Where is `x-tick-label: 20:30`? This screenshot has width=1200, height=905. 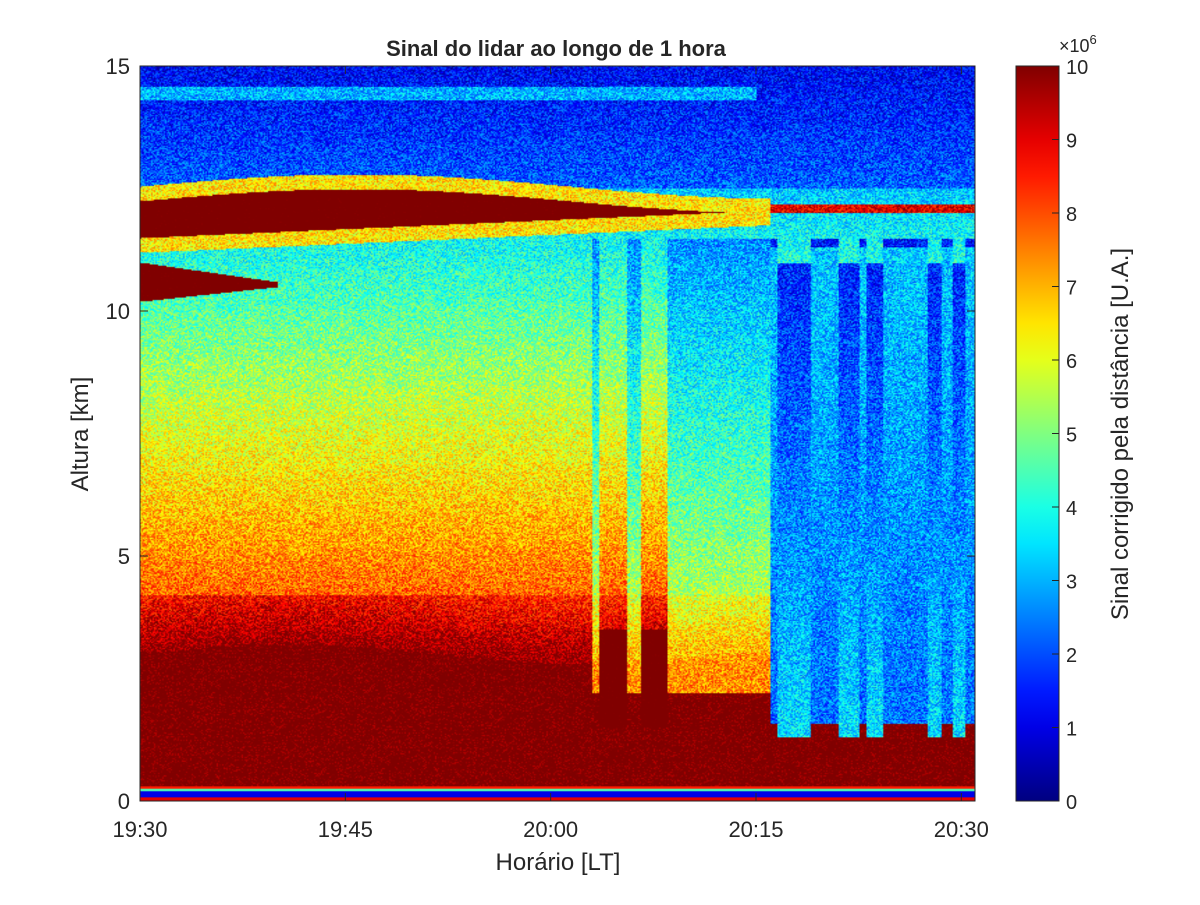 x-tick-label: 20:30 is located at coordinates (961, 829).